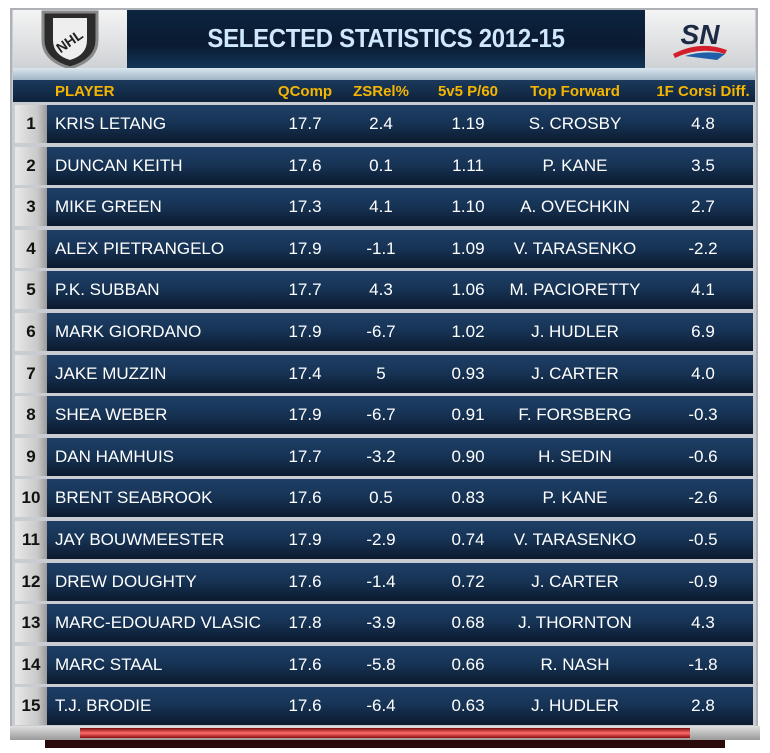 The image size is (770, 753). What do you see at coordinates (385, 744) in the screenshot?
I see `bottom-shadow` at bounding box center [385, 744].